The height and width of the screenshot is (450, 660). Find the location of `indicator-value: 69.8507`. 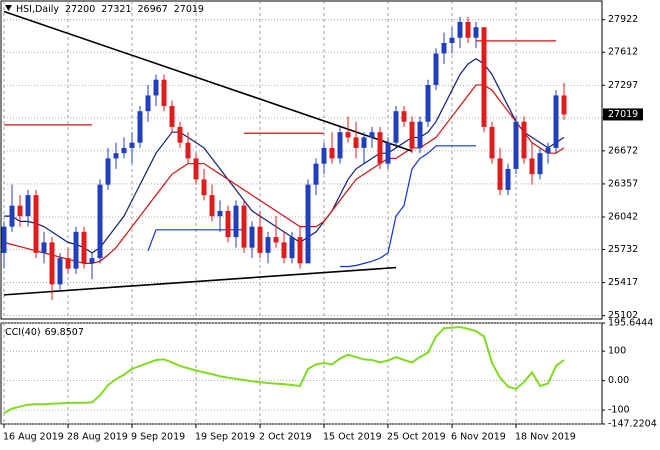

indicator-value: 69.8507 is located at coordinates (64, 332).